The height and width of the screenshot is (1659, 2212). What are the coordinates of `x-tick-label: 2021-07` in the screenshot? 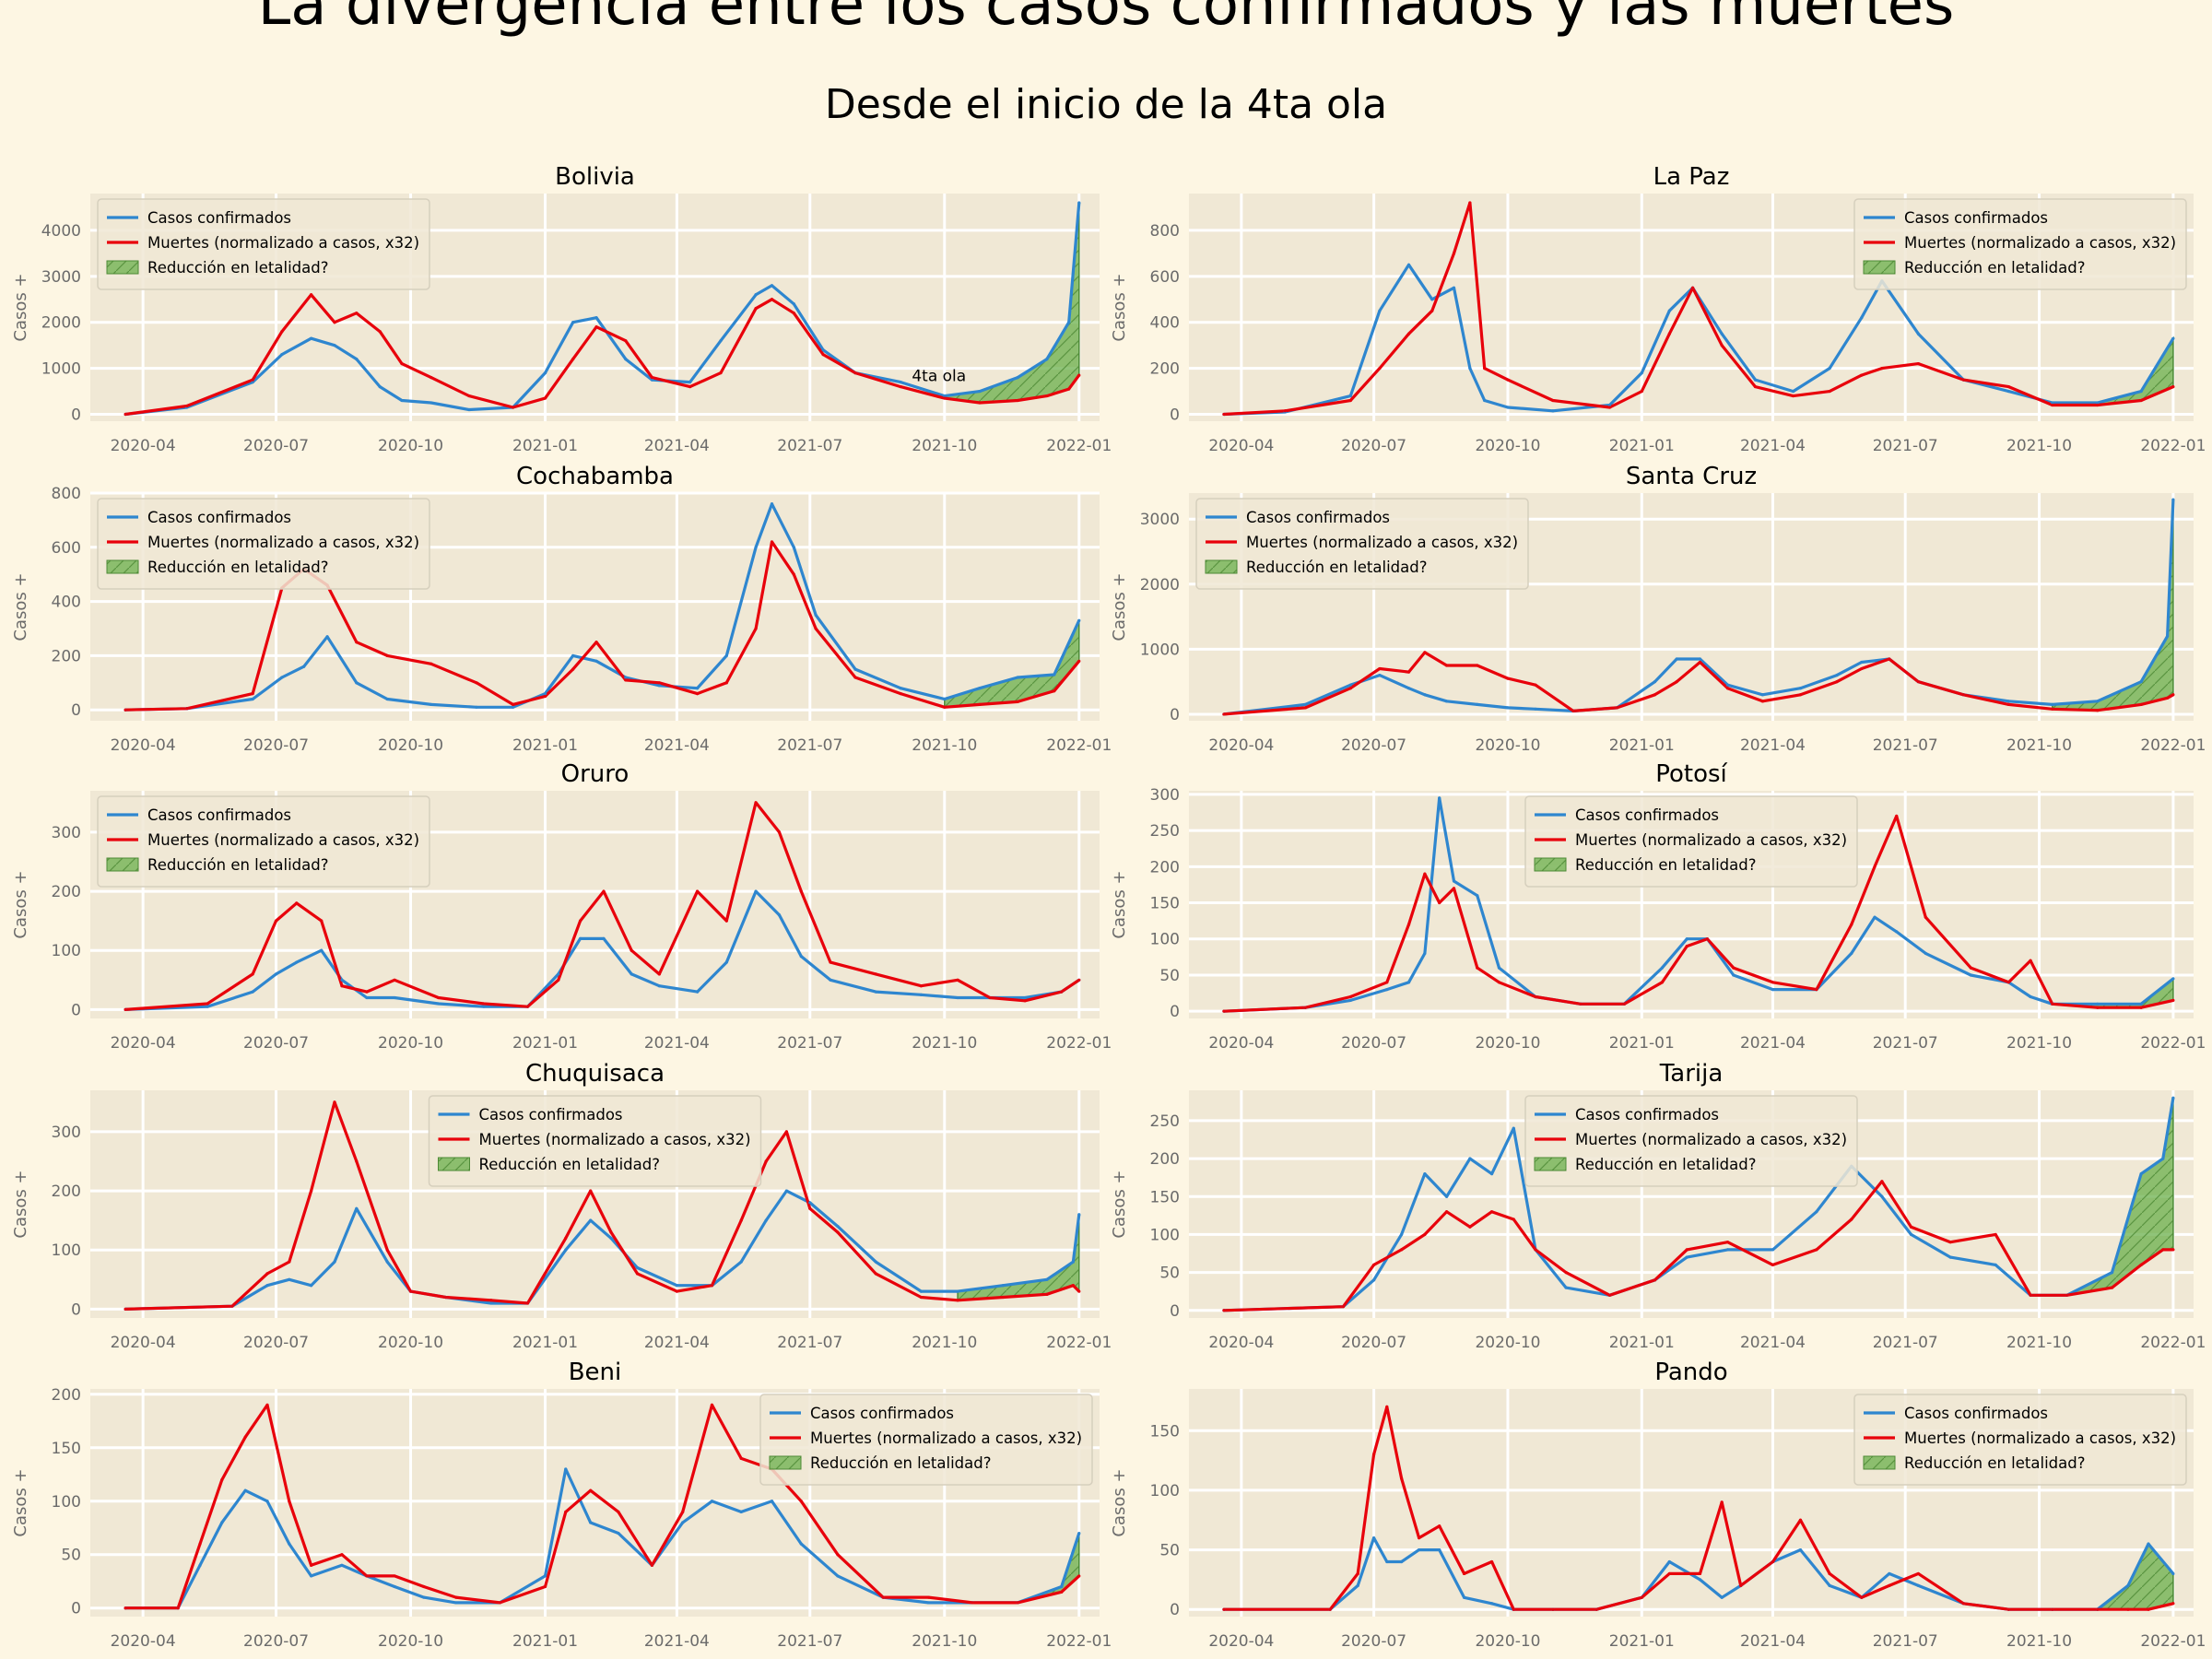 It's located at (1905, 745).